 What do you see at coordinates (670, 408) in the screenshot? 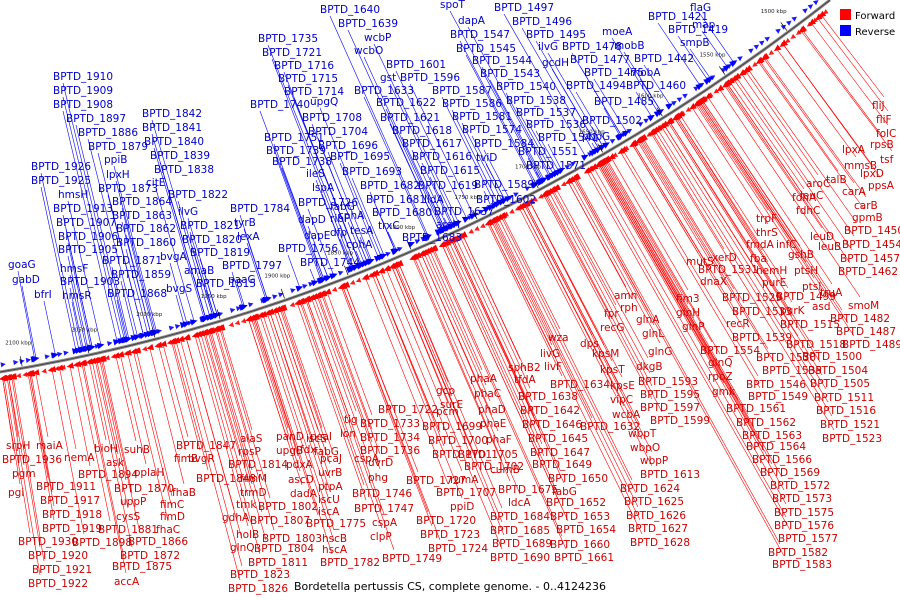
I see `forward-gene-label-bptd-1597: BPTD_1597` at bounding box center [670, 408].